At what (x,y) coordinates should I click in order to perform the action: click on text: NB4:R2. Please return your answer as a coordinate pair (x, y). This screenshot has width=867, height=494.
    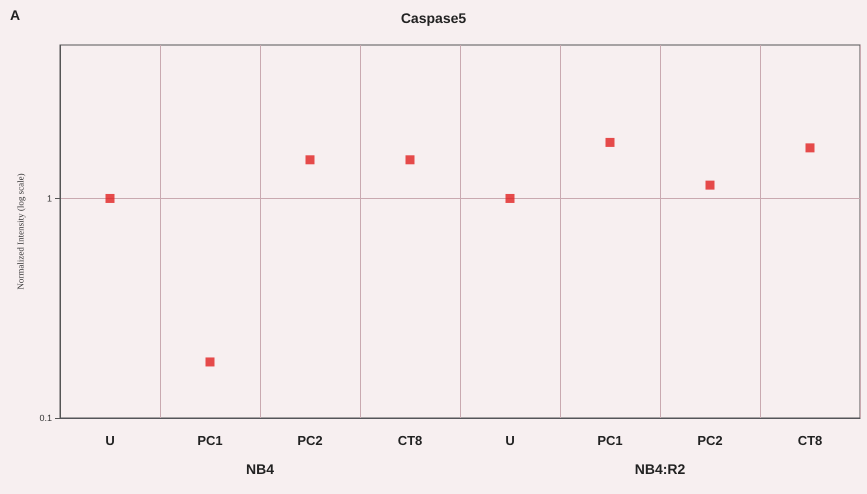
    Looking at the image, I should click on (660, 469).